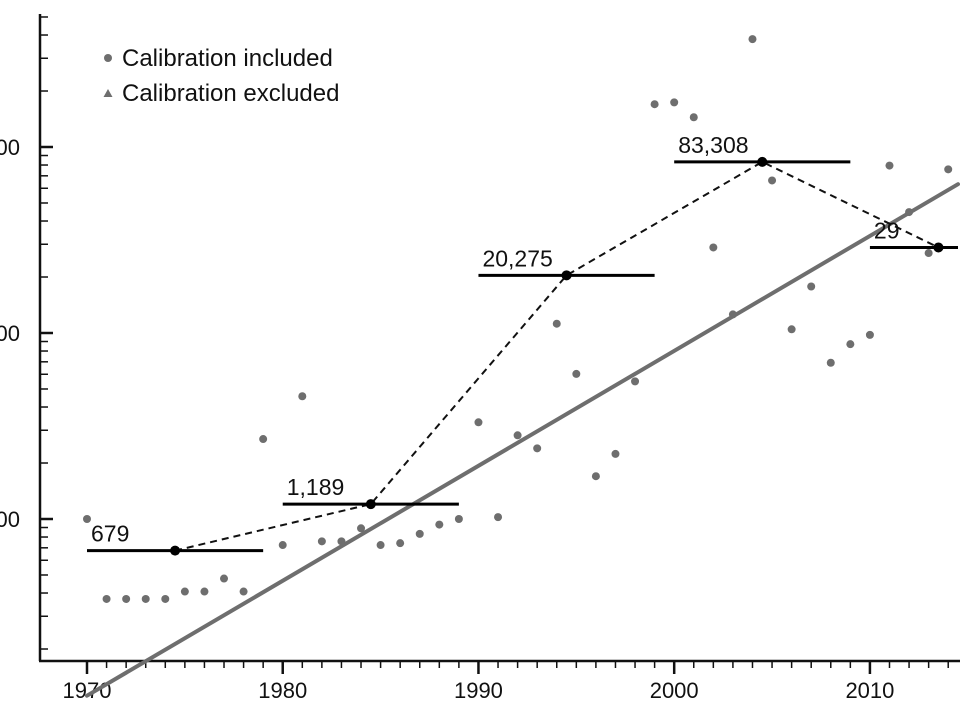 This screenshot has width=960, height=720. Describe the element at coordinates (506, 682) in the screenshot. I see `x-axis-ticks: 1970 1980 1990 2000 2010` at that location.